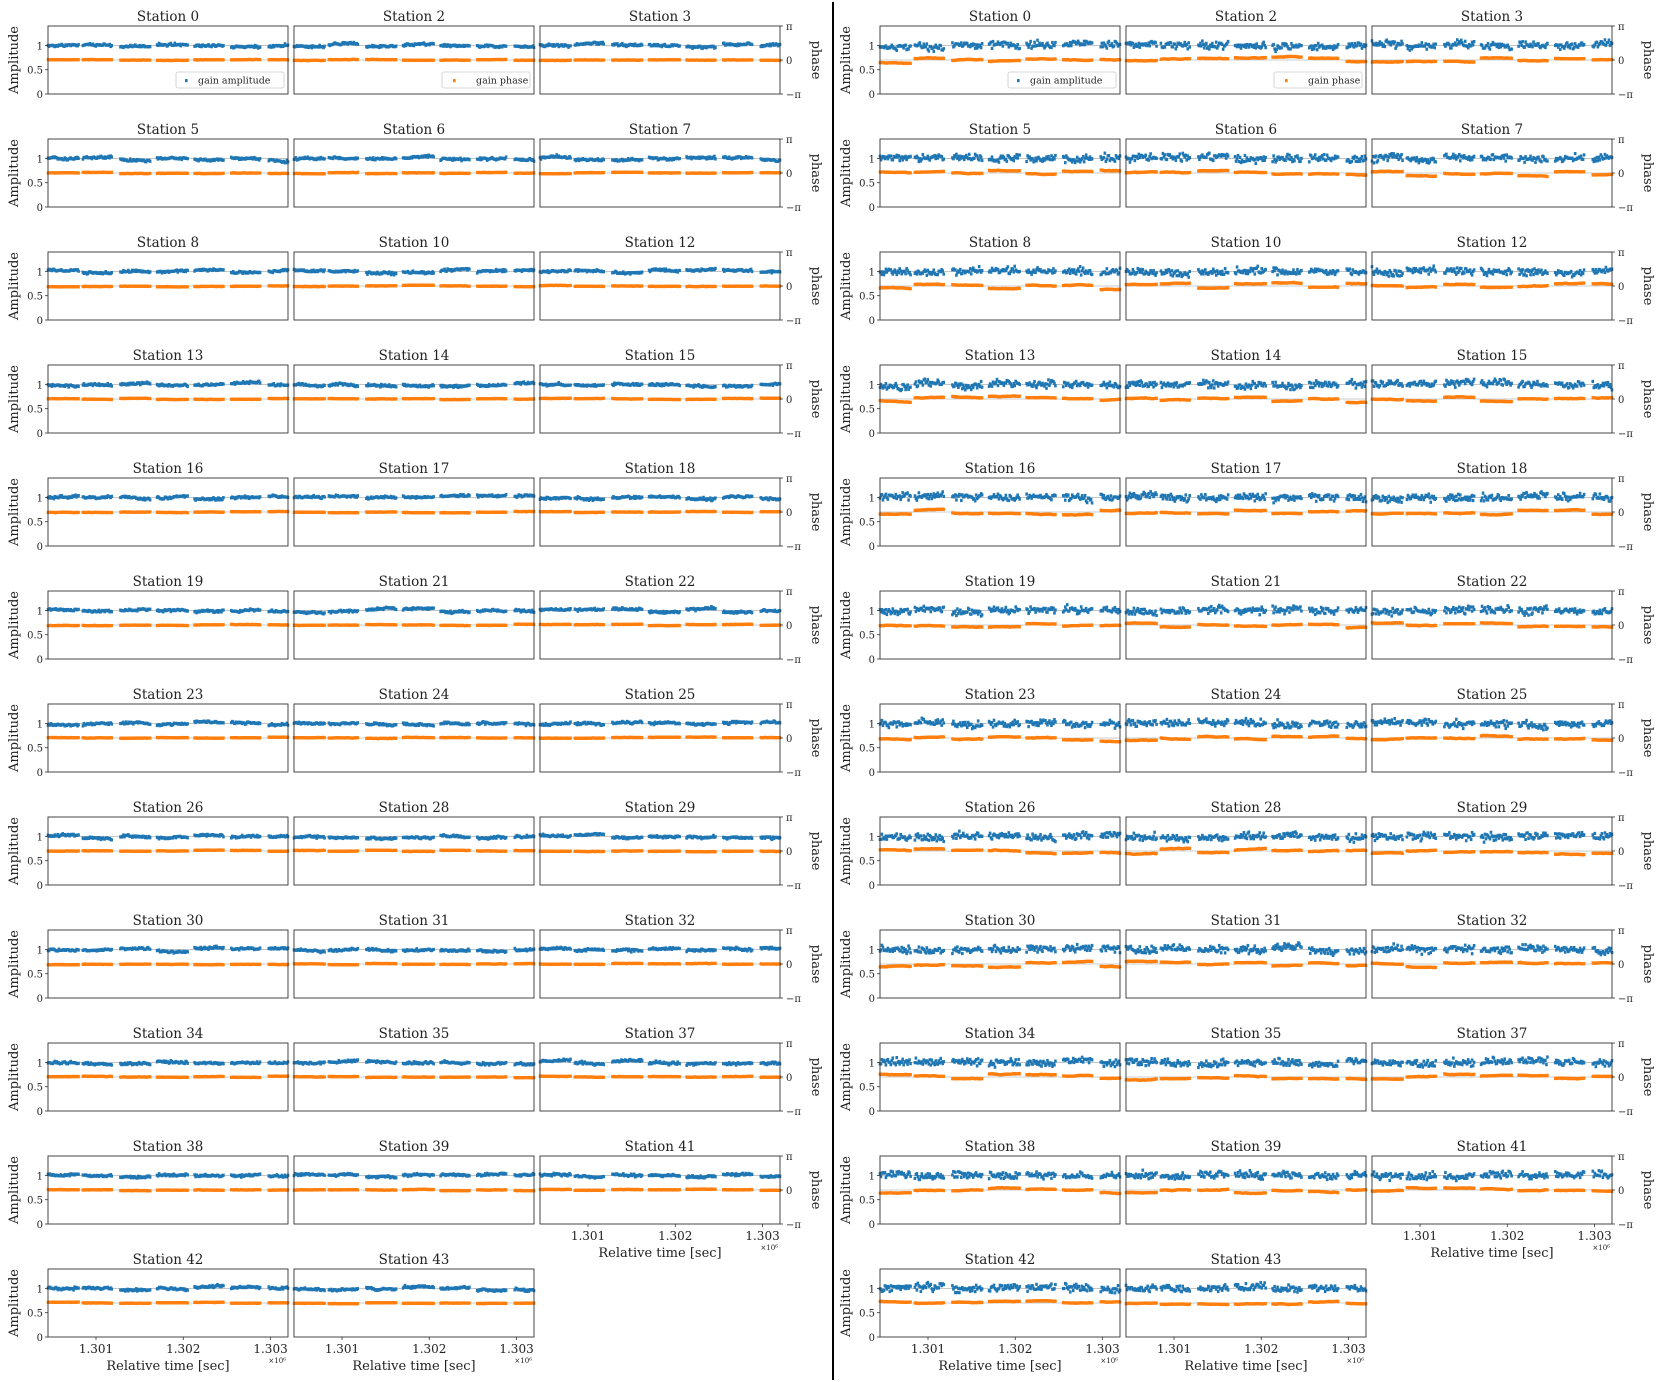 Image resolution: width=1661 pixels, height=1382 pixels. What do you see at coordinates (789, 140) in the screenshot?
I see `phase-tick-label: π` at bounding box center [789, 140].